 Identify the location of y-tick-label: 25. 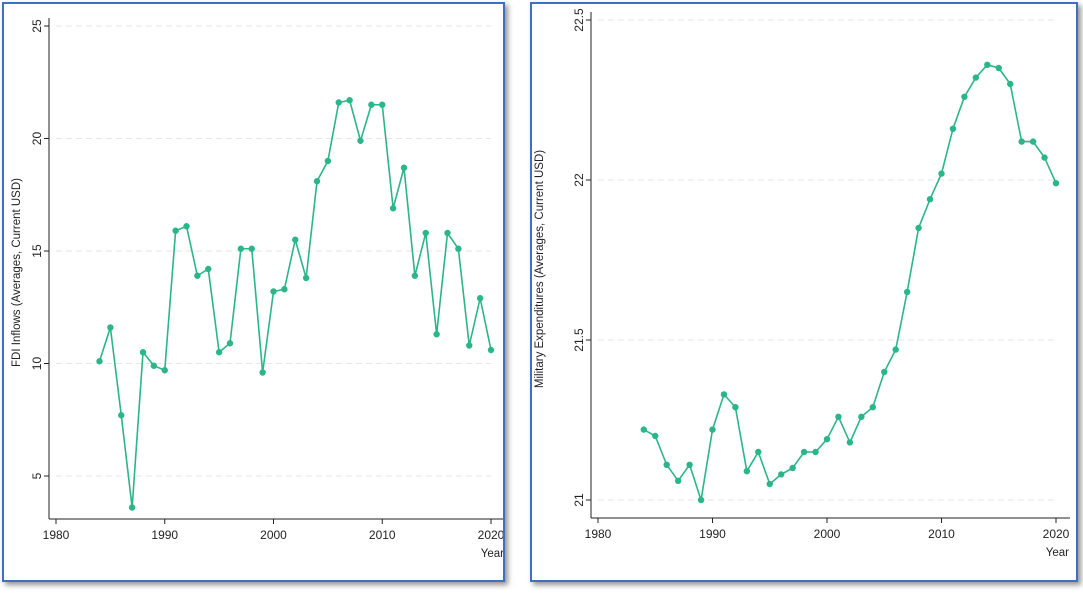
(37, 26).